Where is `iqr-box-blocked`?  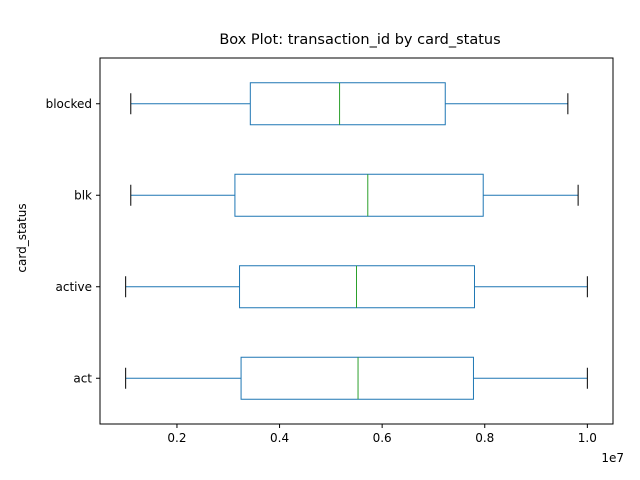
iqr-box-blocked is located at coordinates (347, 104).